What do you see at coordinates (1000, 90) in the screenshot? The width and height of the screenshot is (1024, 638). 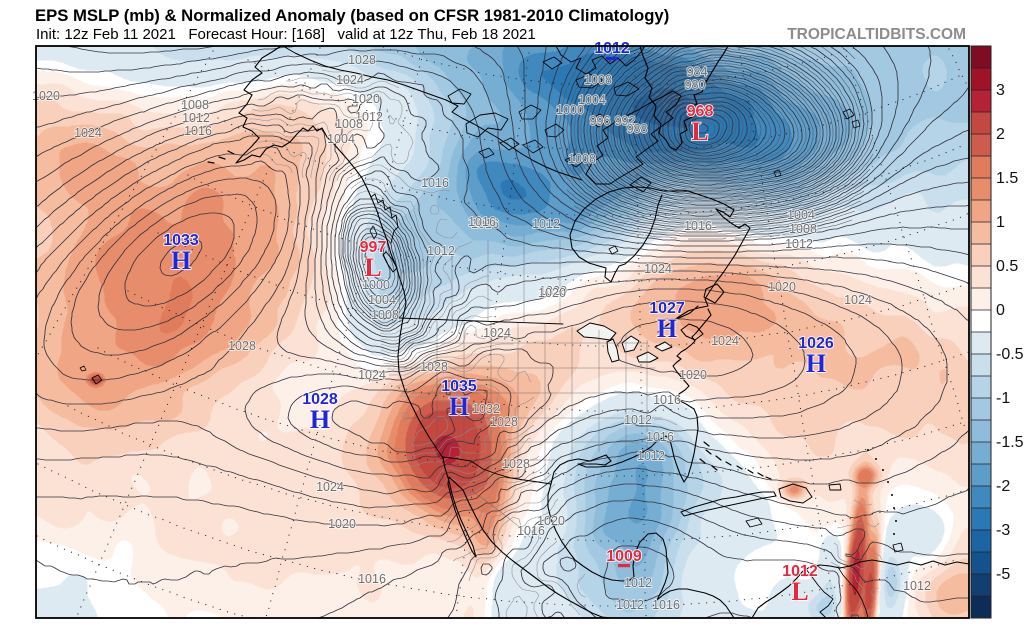 I see `svg-text: 3` at bounding box center [1000, 90].